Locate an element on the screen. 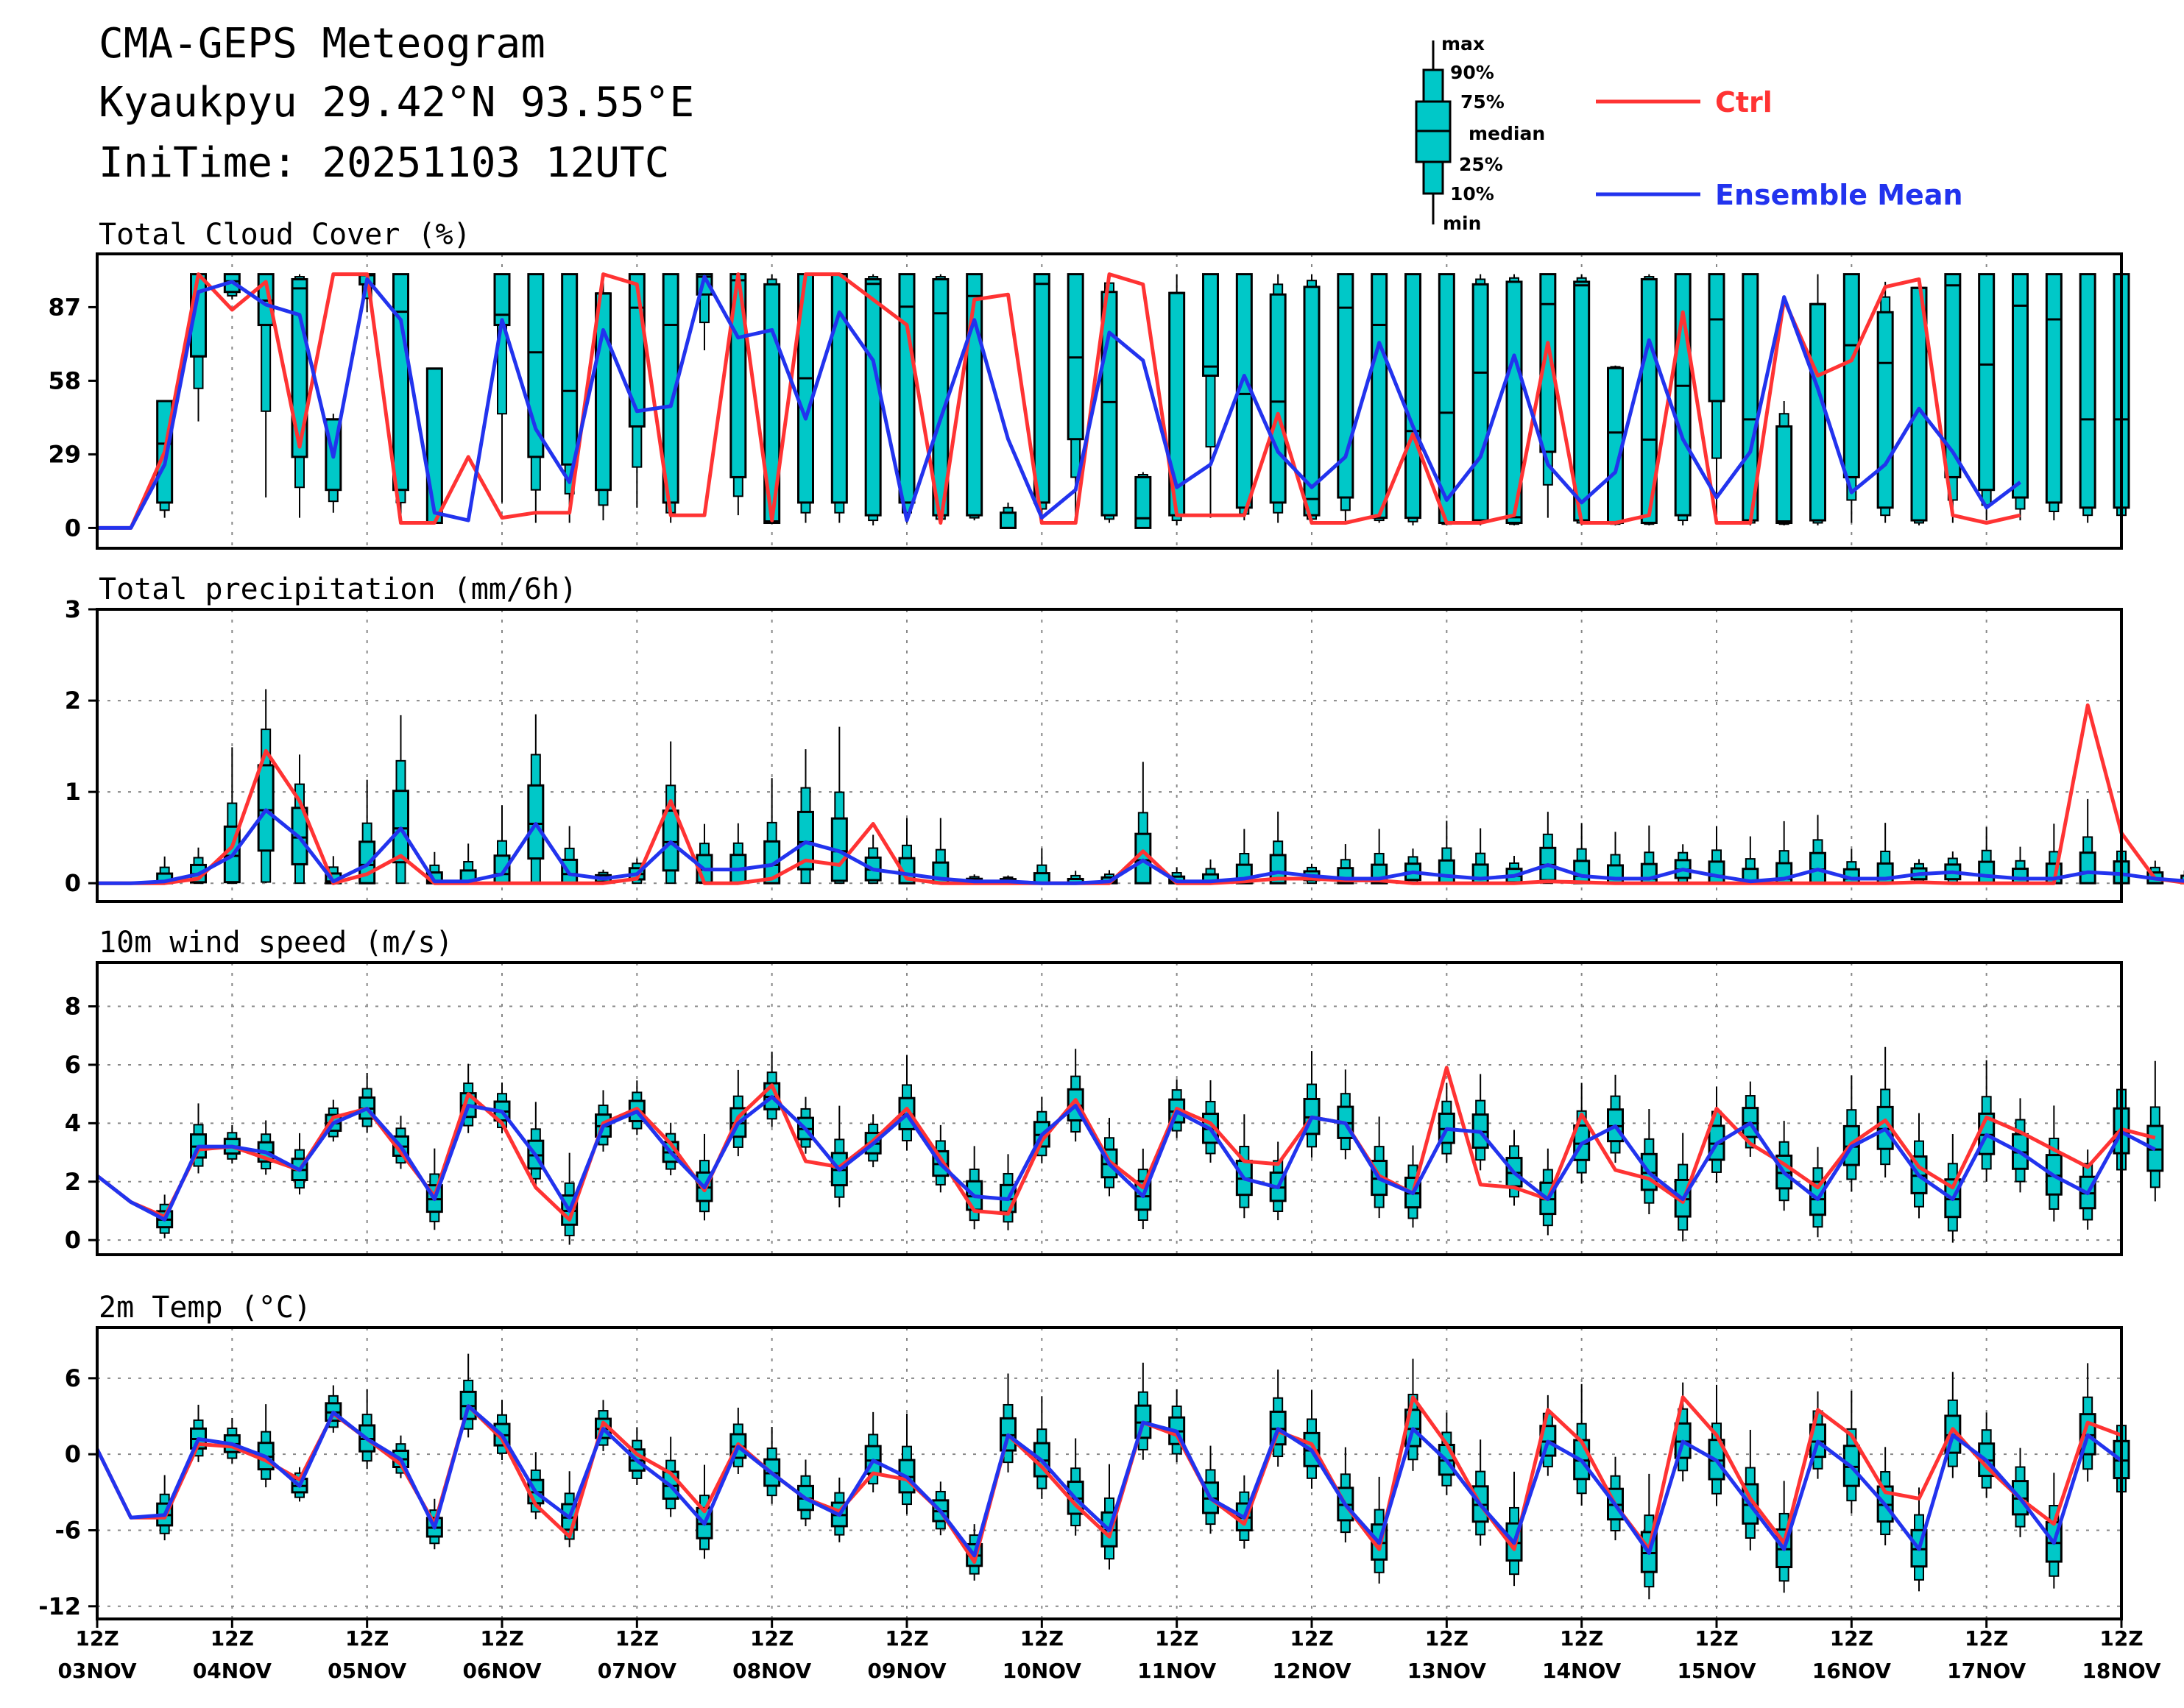 The height and width of the screenshot is (1708, 2184). legend-p25: 25% is located at coordinates (1481, 164).